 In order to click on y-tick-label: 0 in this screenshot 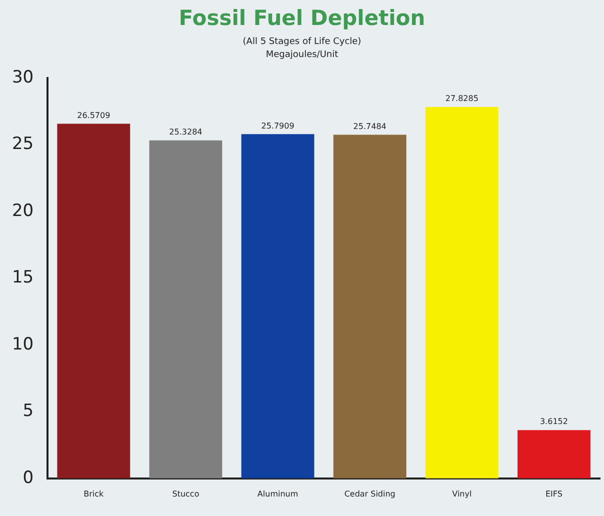, I will do `click(28, 478)`.